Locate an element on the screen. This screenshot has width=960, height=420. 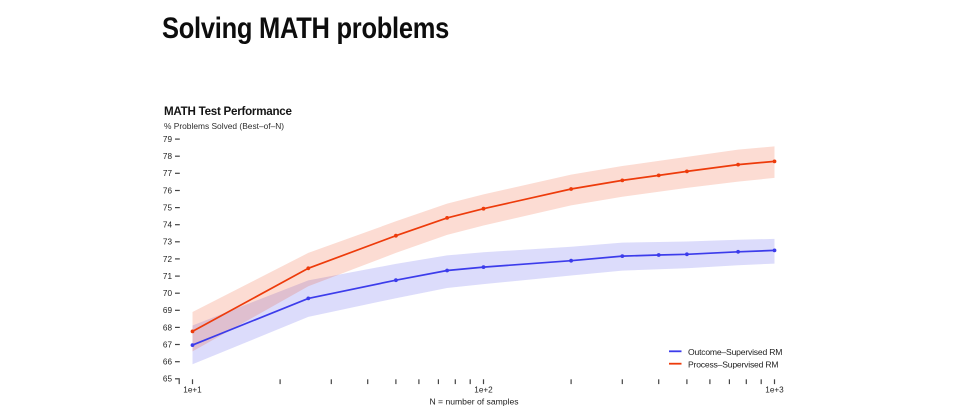
svg-text: 74 is located at coordinates (168, 225).